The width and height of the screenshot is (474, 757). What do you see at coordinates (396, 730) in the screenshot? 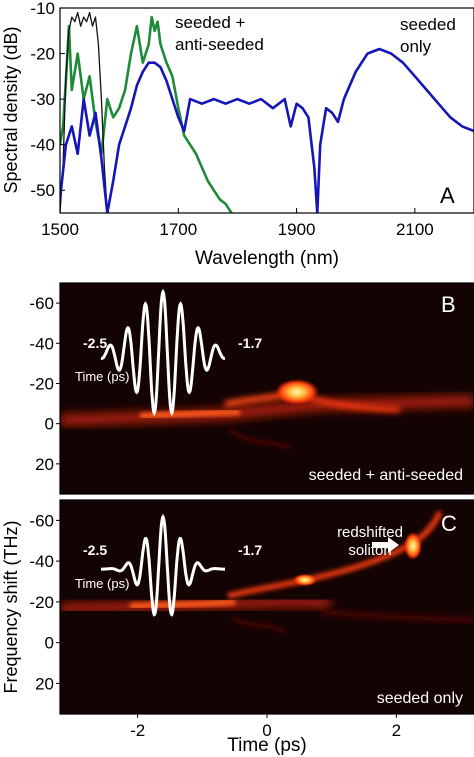
I see `x-tick-label: 2` at bounding box center [396, 730].